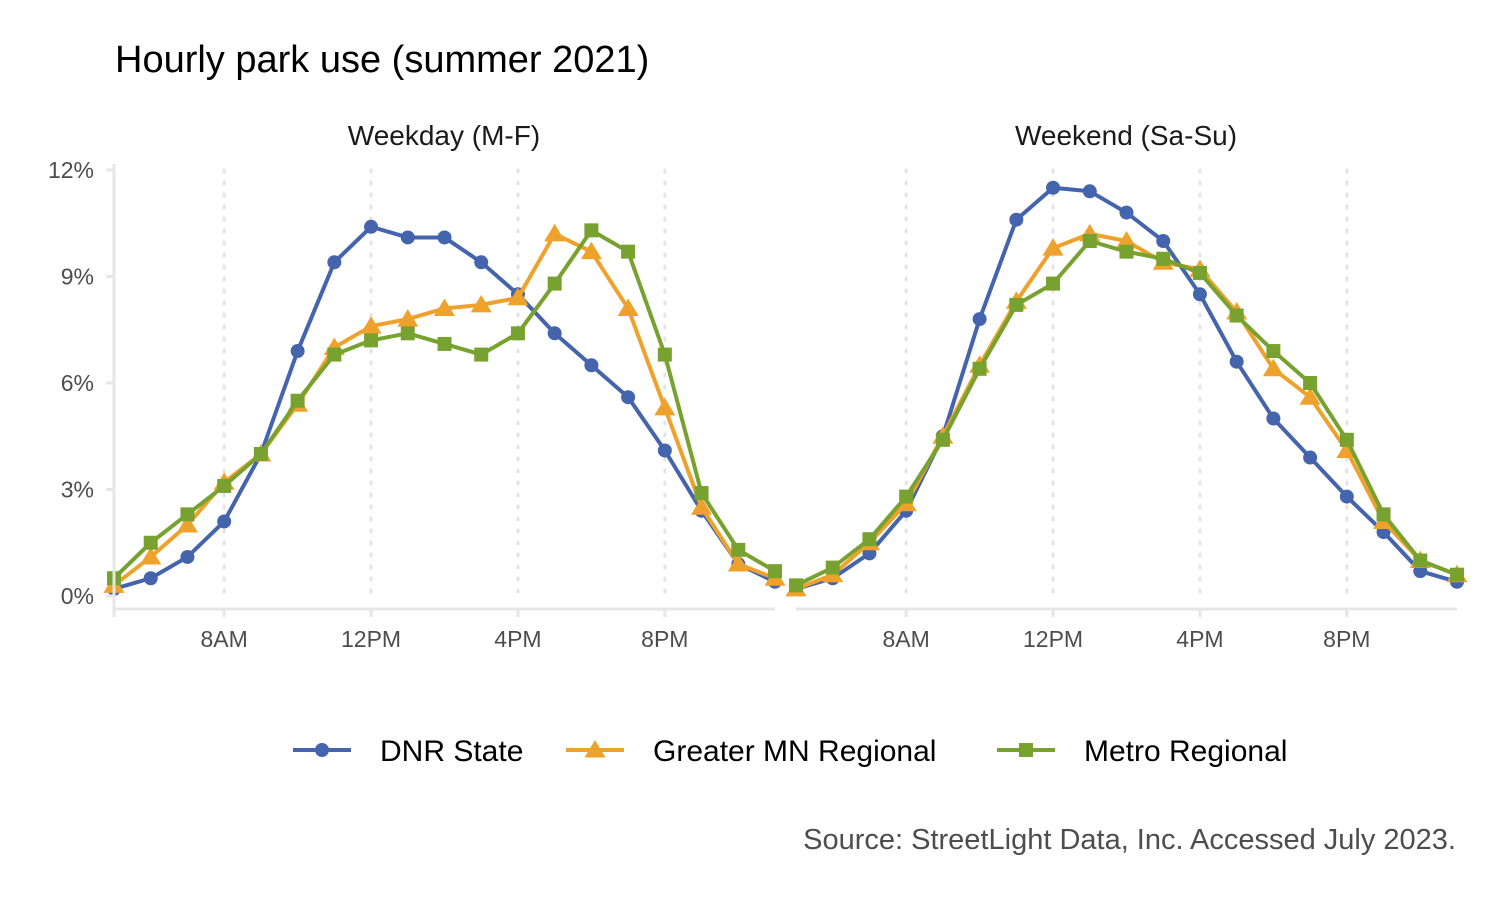 Image resolution: width=1500 pixels, height=904 pixels. Describe the element at coordinates (794, 751) in the screenshot. I see `legend-label: Greater MN Regional` at that location.